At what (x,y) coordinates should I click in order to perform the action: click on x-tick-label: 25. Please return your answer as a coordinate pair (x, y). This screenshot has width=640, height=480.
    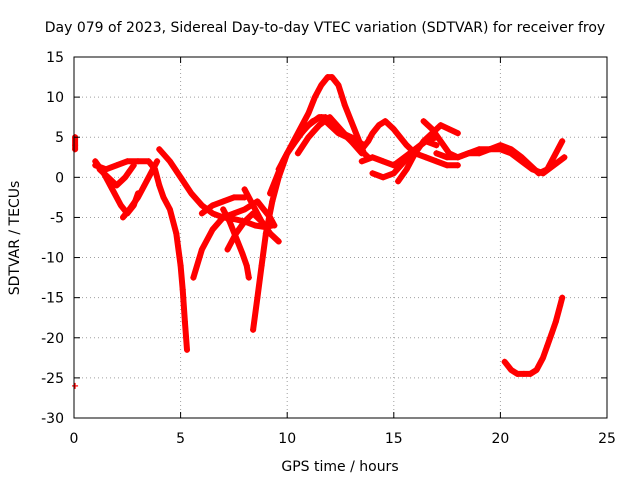
    Looking at the image, I should click on (607, 439).